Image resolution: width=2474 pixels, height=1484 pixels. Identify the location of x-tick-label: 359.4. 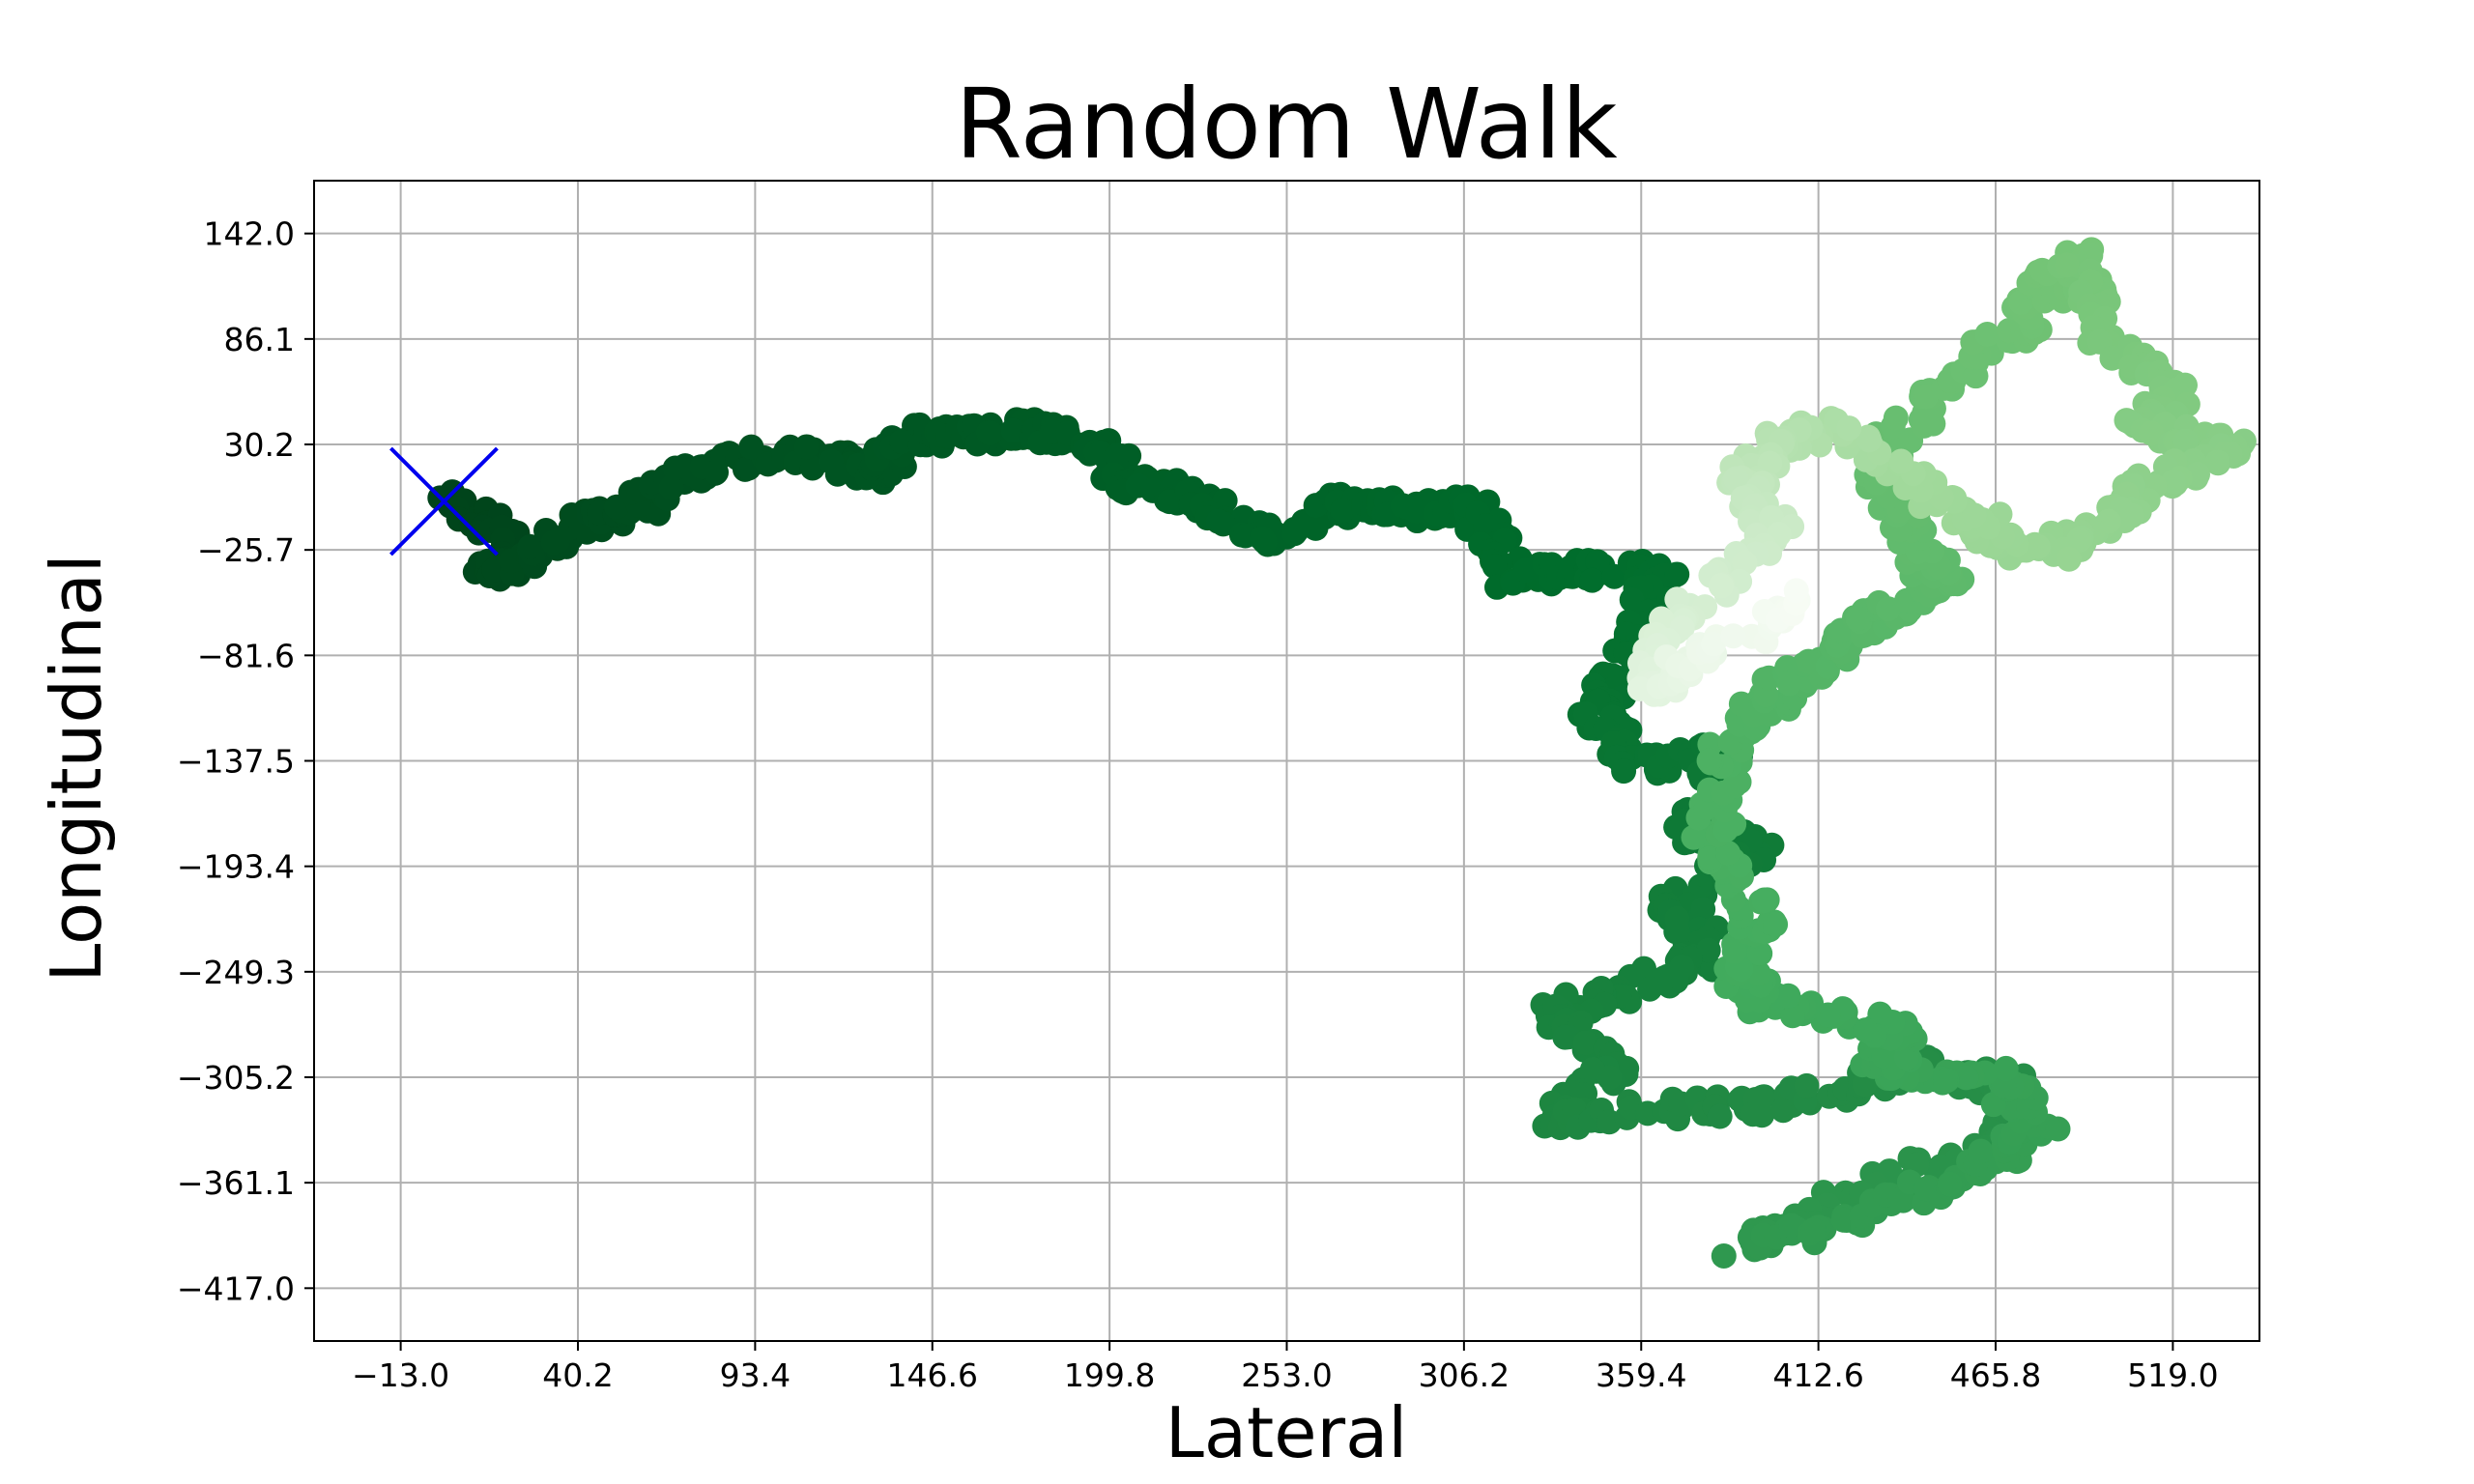
(1641, 1375).